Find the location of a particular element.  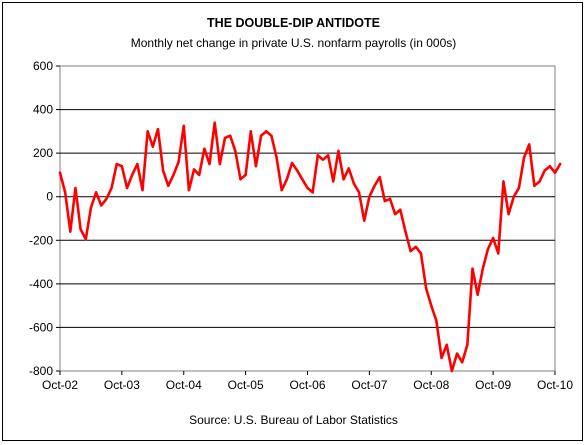

x-tick-label: Oct-10 is located at coordinates (555, 385).